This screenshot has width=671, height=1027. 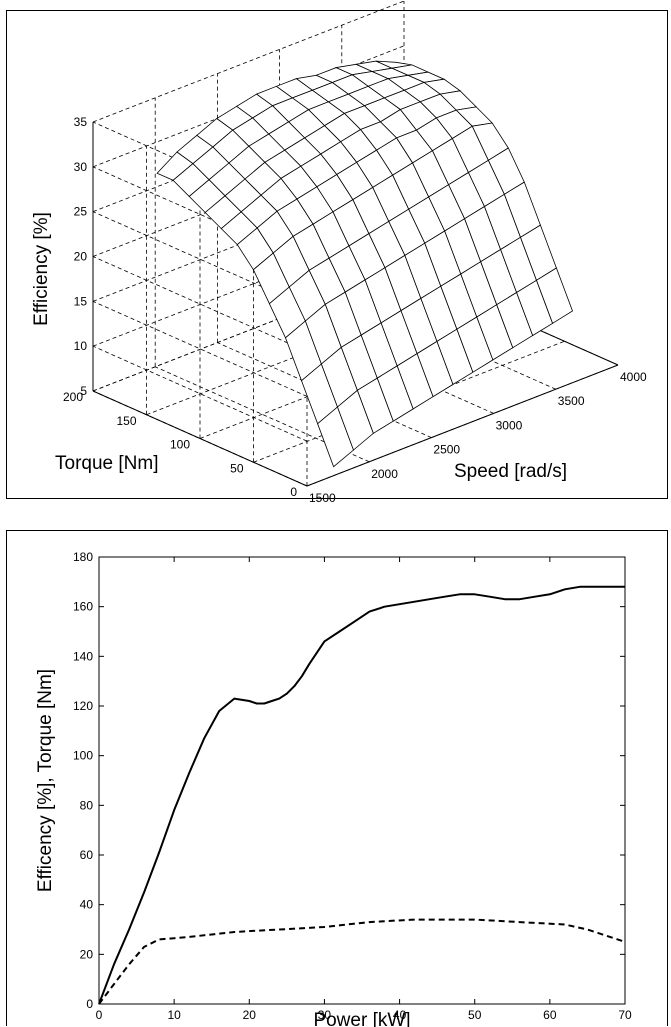 I want to click on efficiency-tick-label: 30, so click(x=81, y=167).